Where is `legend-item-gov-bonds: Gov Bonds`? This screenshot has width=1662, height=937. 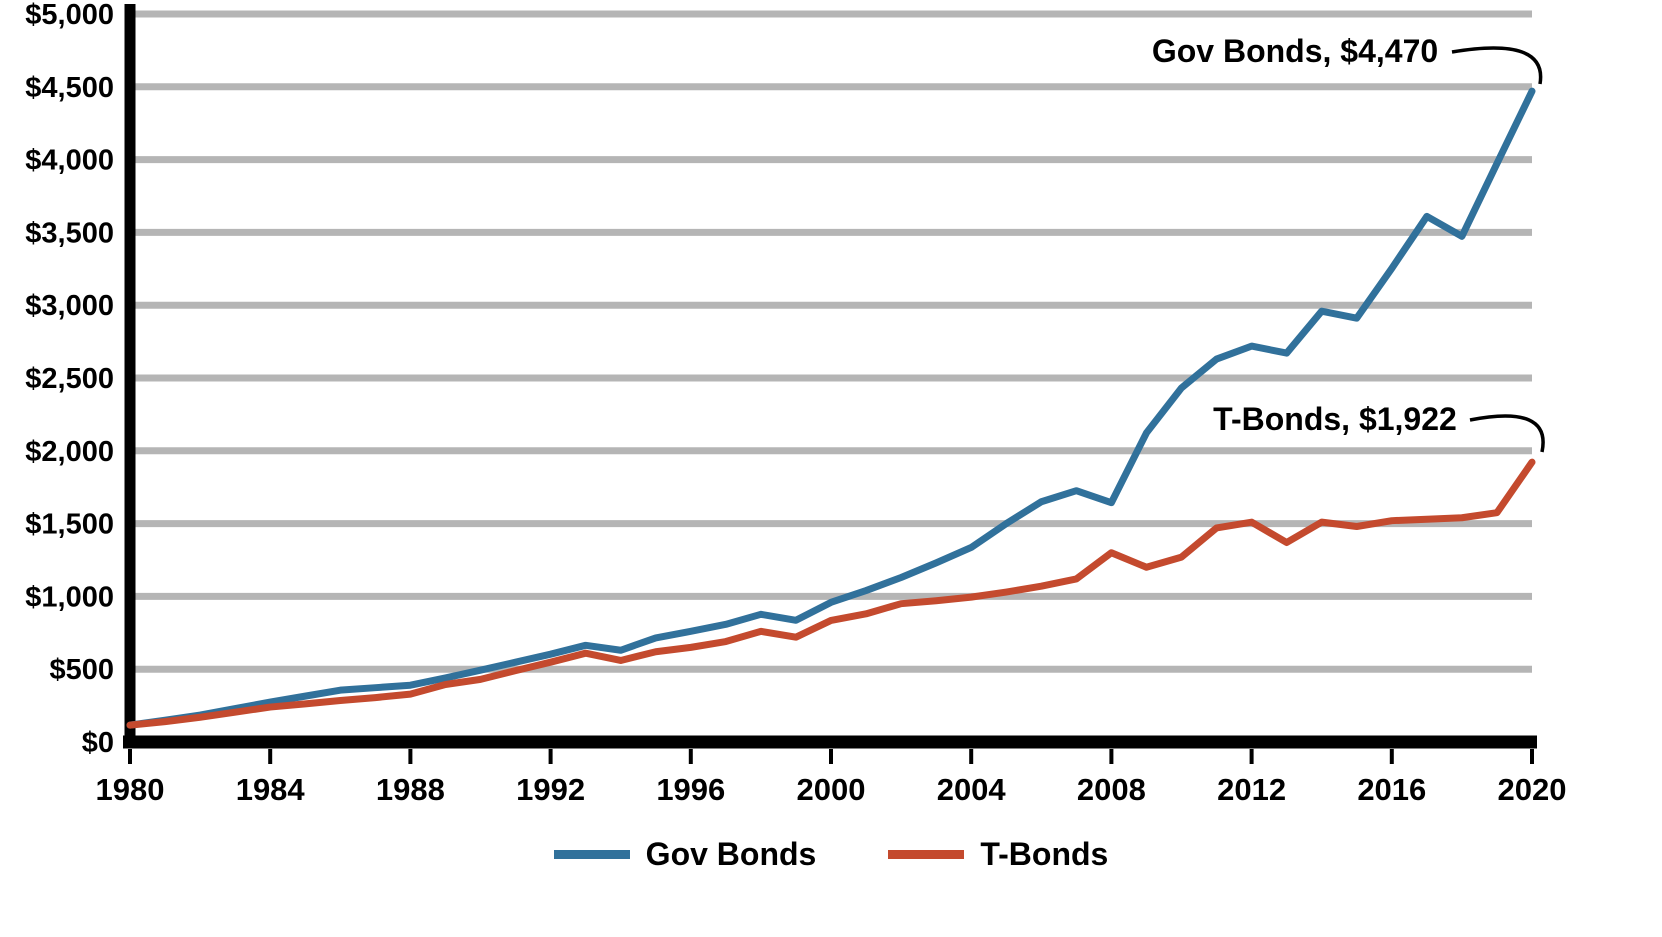 legend-item-gov-bonds: Gov Bonds is located at coordinates (685, 854).